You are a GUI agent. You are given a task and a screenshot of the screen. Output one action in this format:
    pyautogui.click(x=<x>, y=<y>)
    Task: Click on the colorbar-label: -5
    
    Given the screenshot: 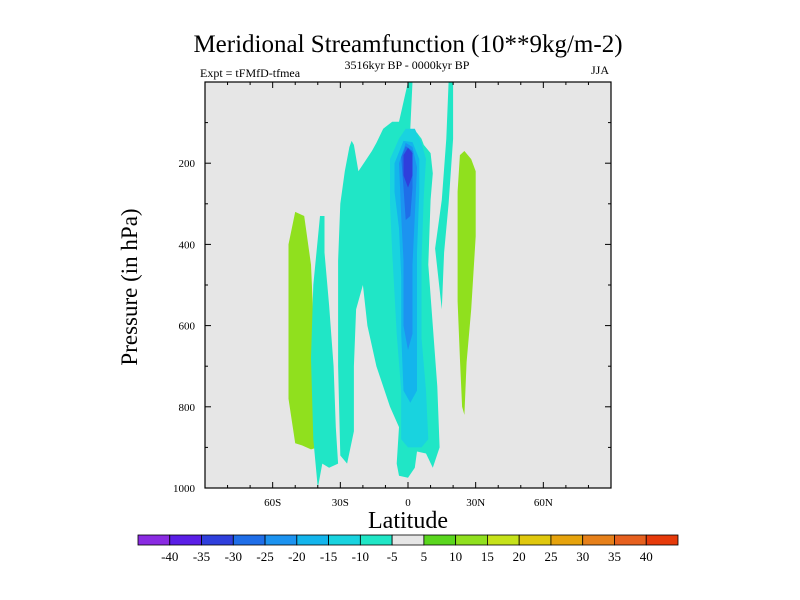 What is the action you would take?
    pyautogui.click(x=392, y=556)
    